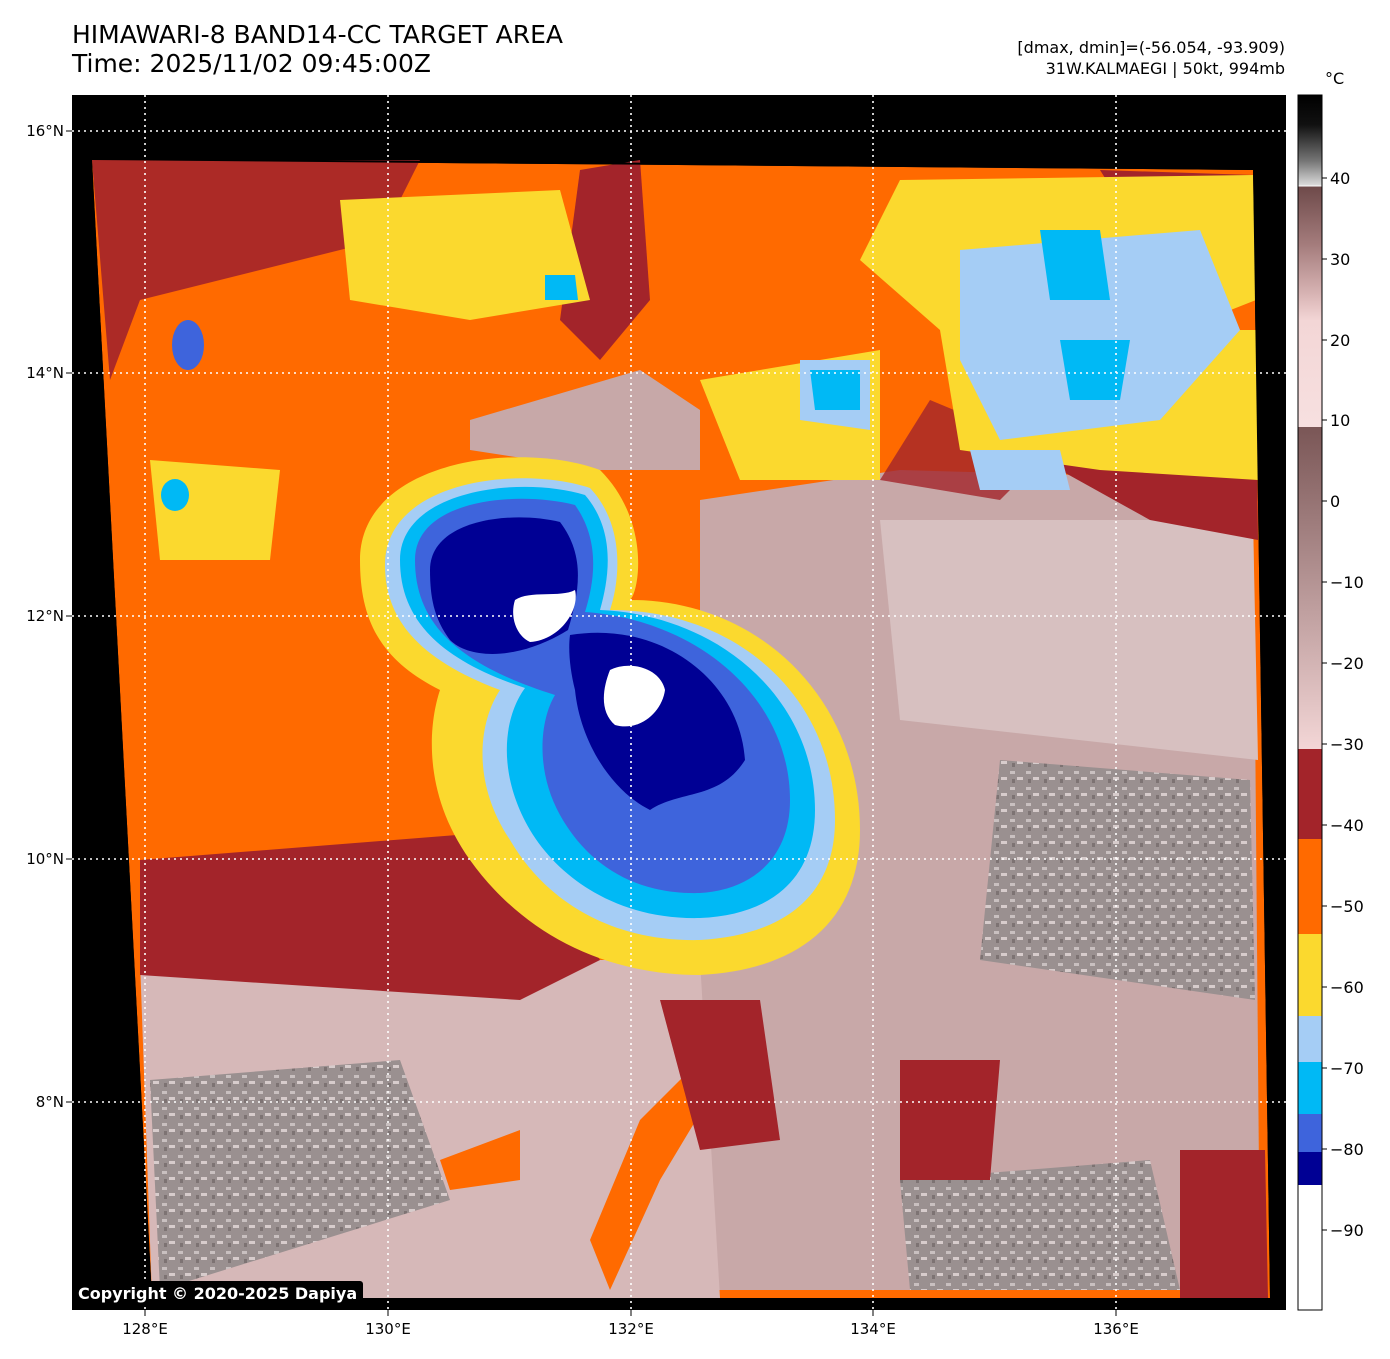  I want to click on latitude-labels: 16°N 14°N 12°N 10°N 8°N, so click(45, 616).